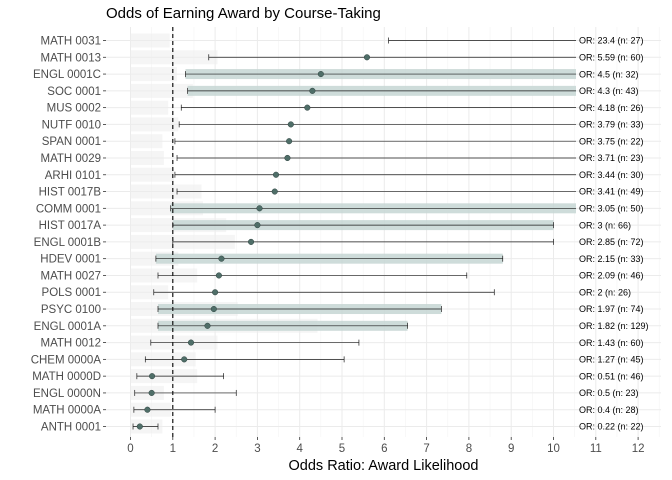  I want to click on y-tick-label: PSYC 0100, so click(71, 310).